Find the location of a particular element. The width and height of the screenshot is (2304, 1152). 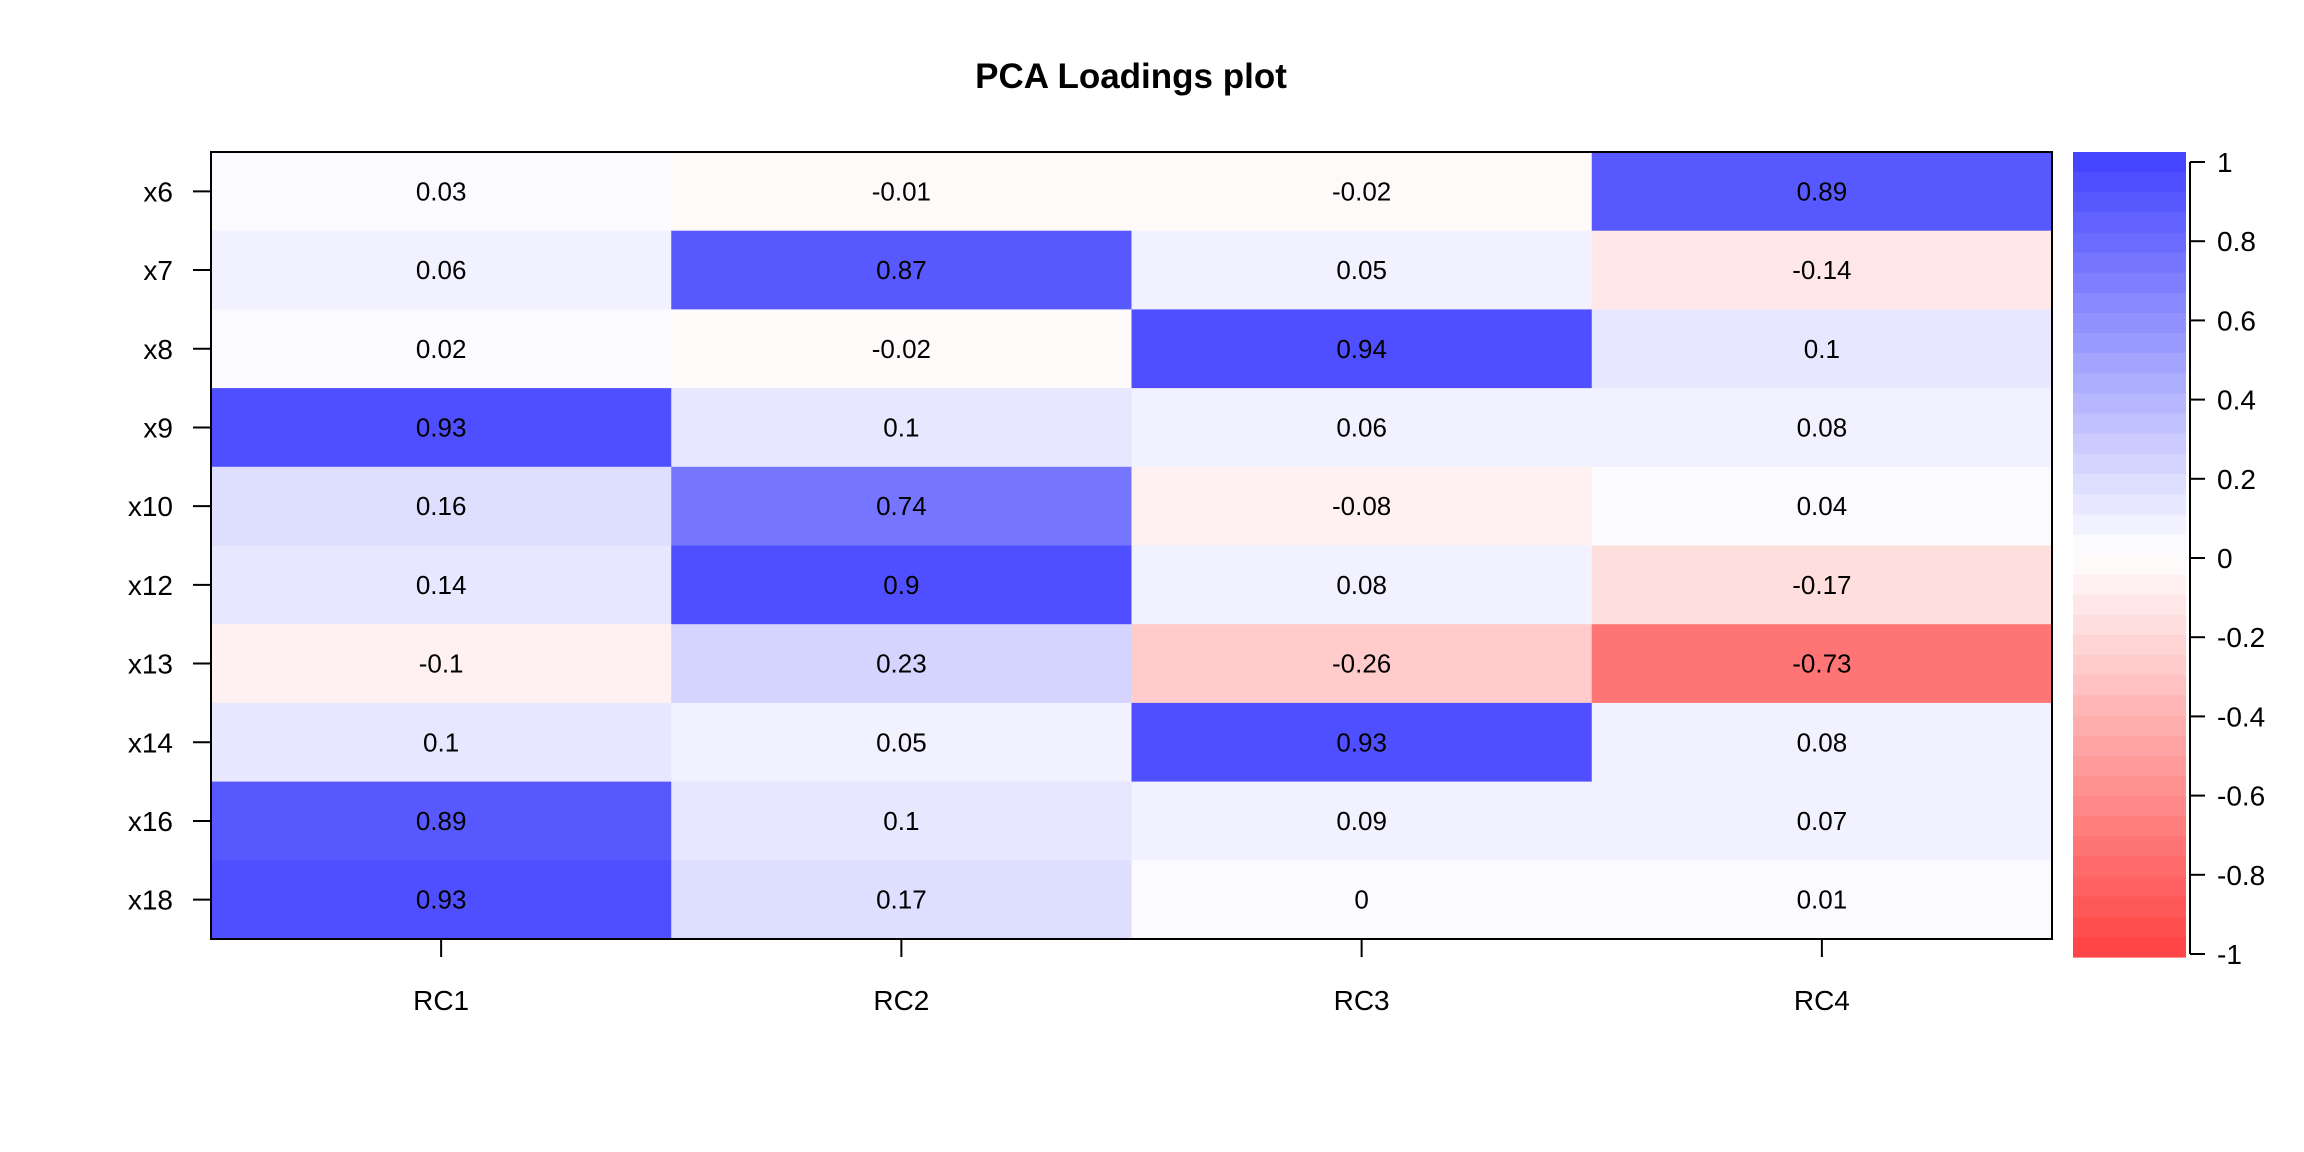

cell-value-label: 0.89 is located at coordinates (441, 821).